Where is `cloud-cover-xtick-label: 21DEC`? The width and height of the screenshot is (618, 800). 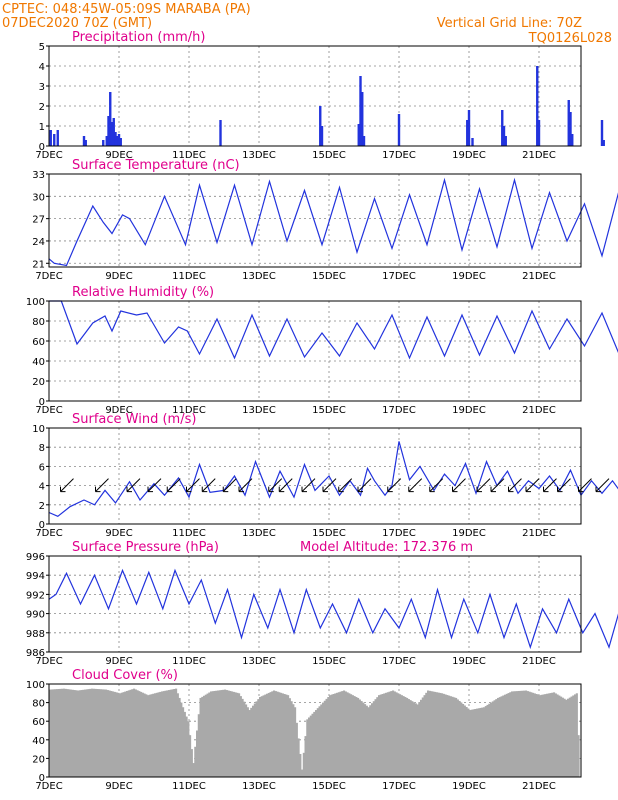 cloud-cover-xtick-label: 21DEC is located at coordinates (539, 786).